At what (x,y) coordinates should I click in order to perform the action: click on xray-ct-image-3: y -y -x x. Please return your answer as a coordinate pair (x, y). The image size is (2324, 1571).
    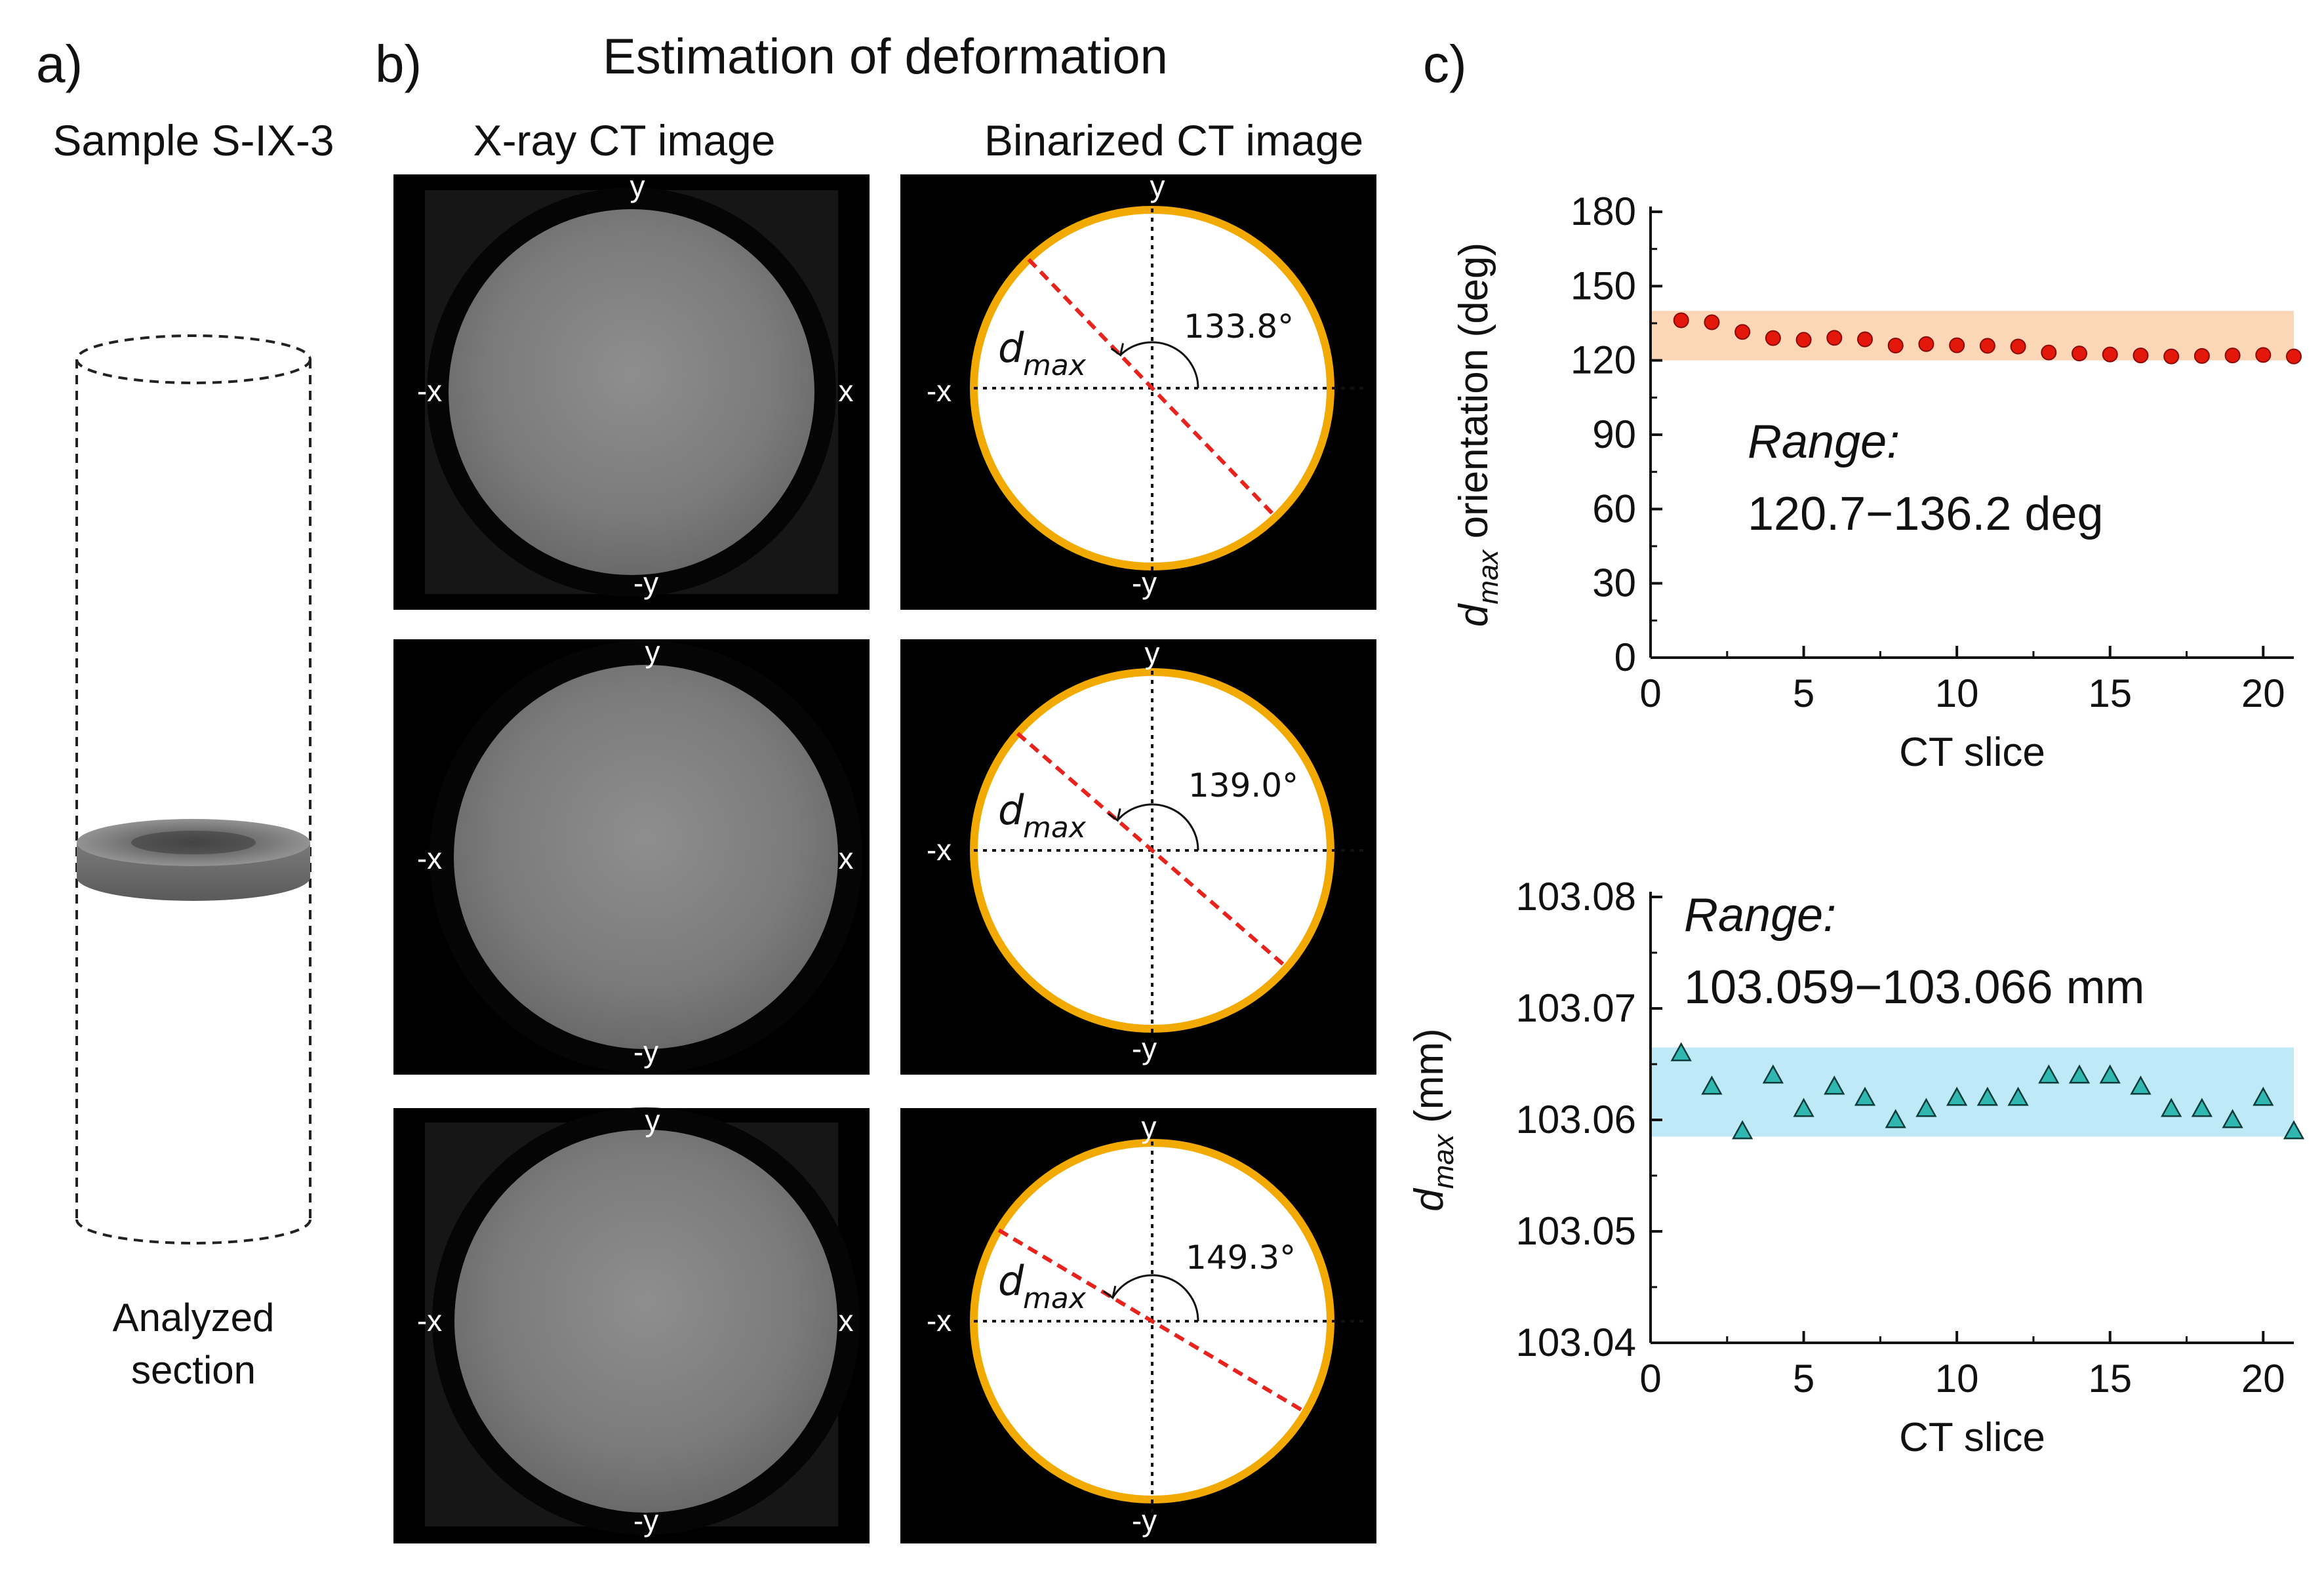
    Looking at the image, I should click on (631, 1324).